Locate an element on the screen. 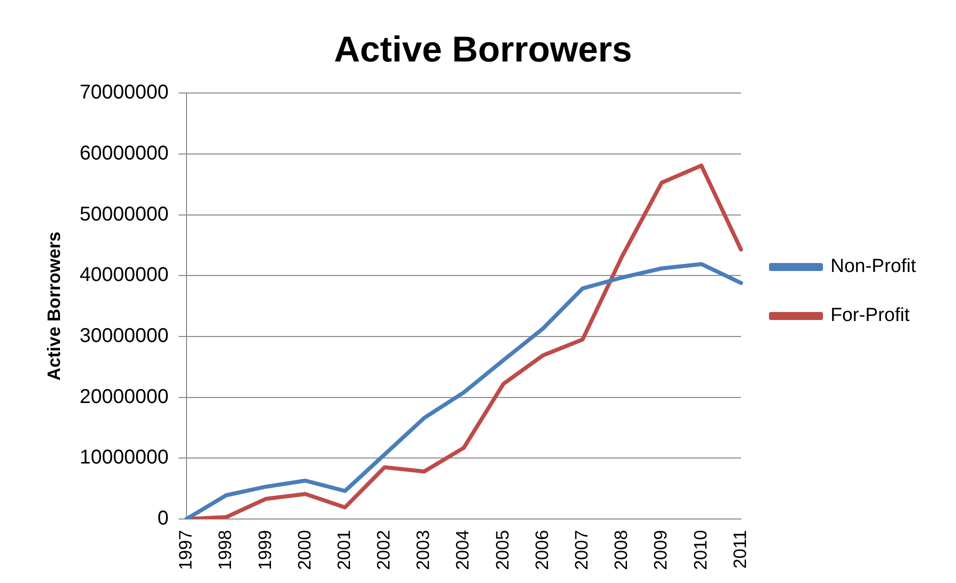  legend-label: Non-Profit is located at coordinates (873, 267).